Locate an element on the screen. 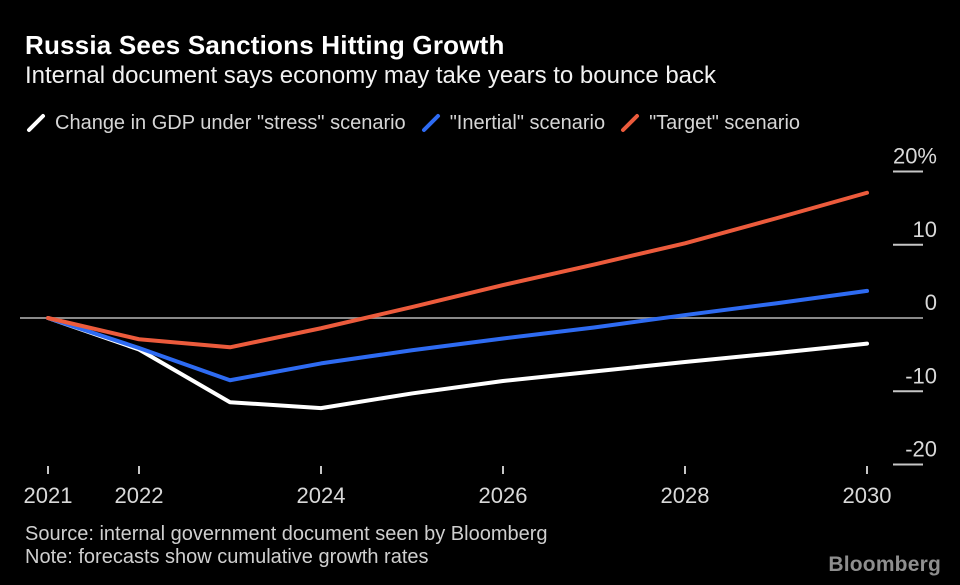  x-axis-label: 2022 is located at coordinates (139, 495).